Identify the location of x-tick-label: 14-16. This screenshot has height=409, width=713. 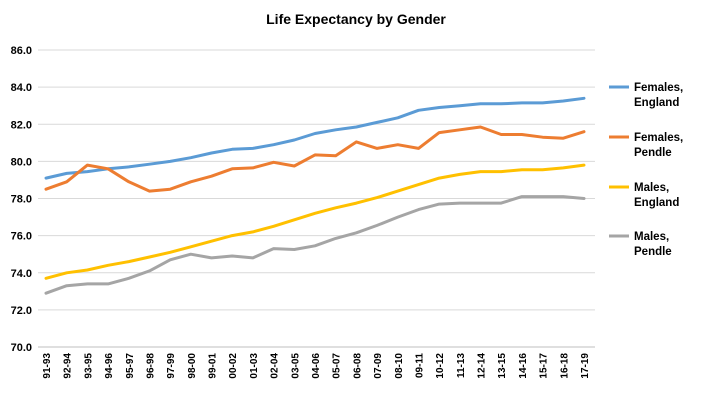
(523, 366).